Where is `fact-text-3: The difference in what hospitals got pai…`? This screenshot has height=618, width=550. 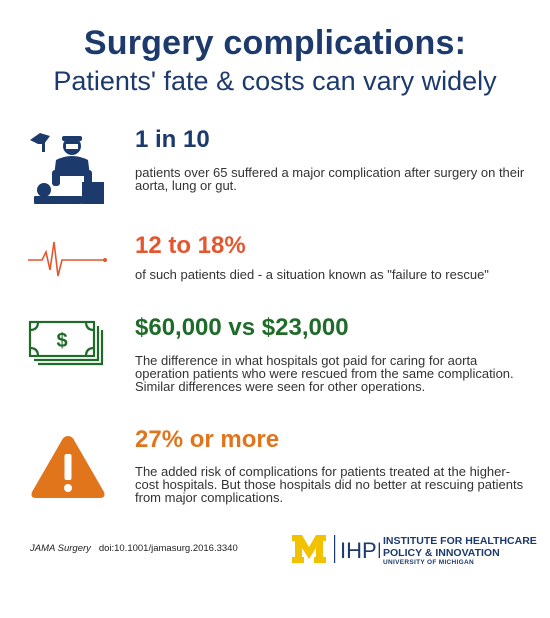
fact-text-3: The difference in what hospitals got pai… is located at coordinates (324, 373).